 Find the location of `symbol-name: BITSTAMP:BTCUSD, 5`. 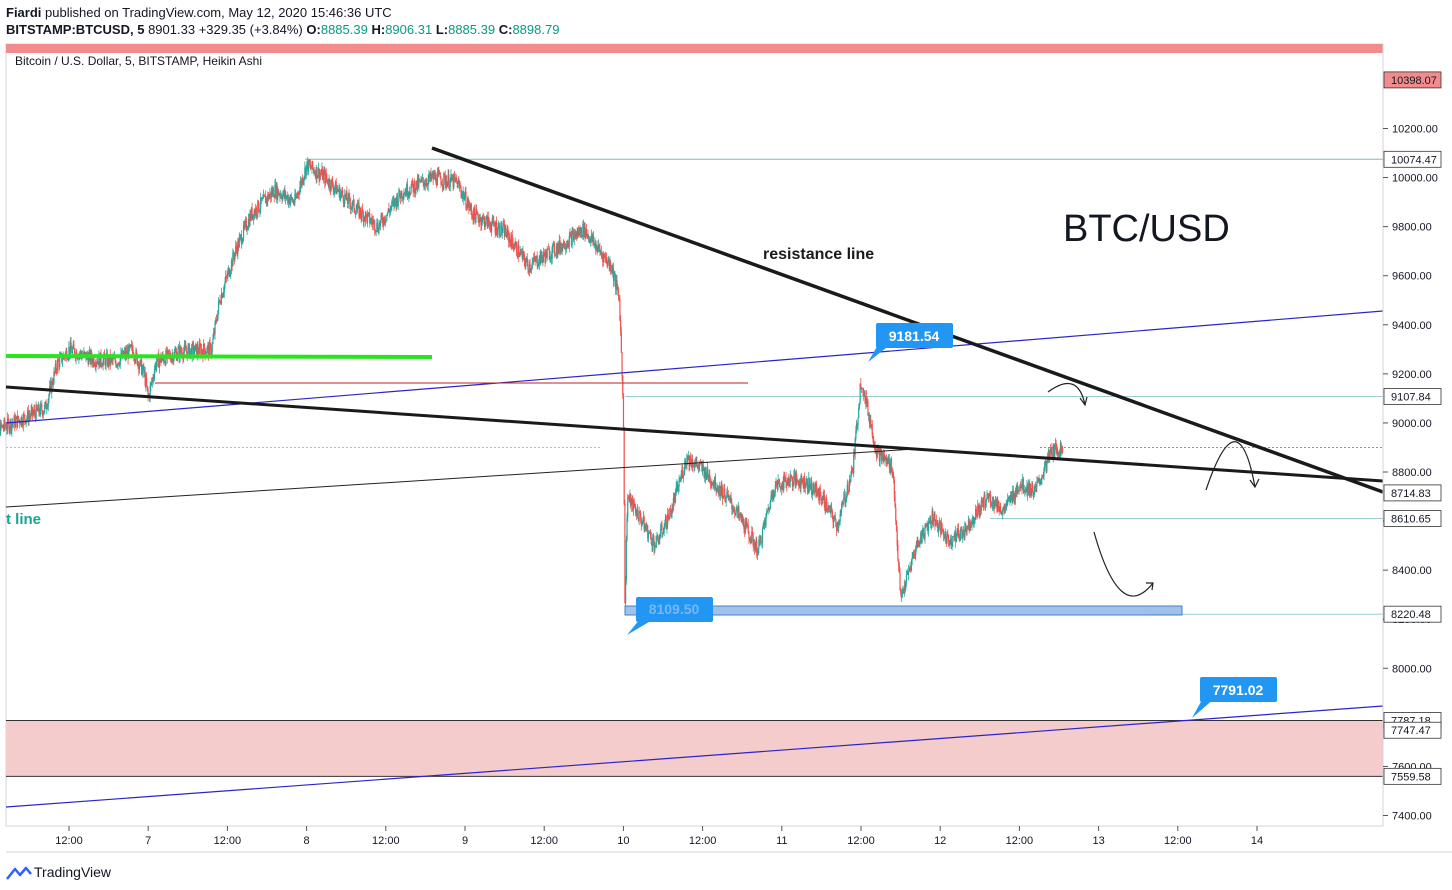

symbol-name: BITSTAMP:BTCUSD, 5 is located at coordinates (75, 29).